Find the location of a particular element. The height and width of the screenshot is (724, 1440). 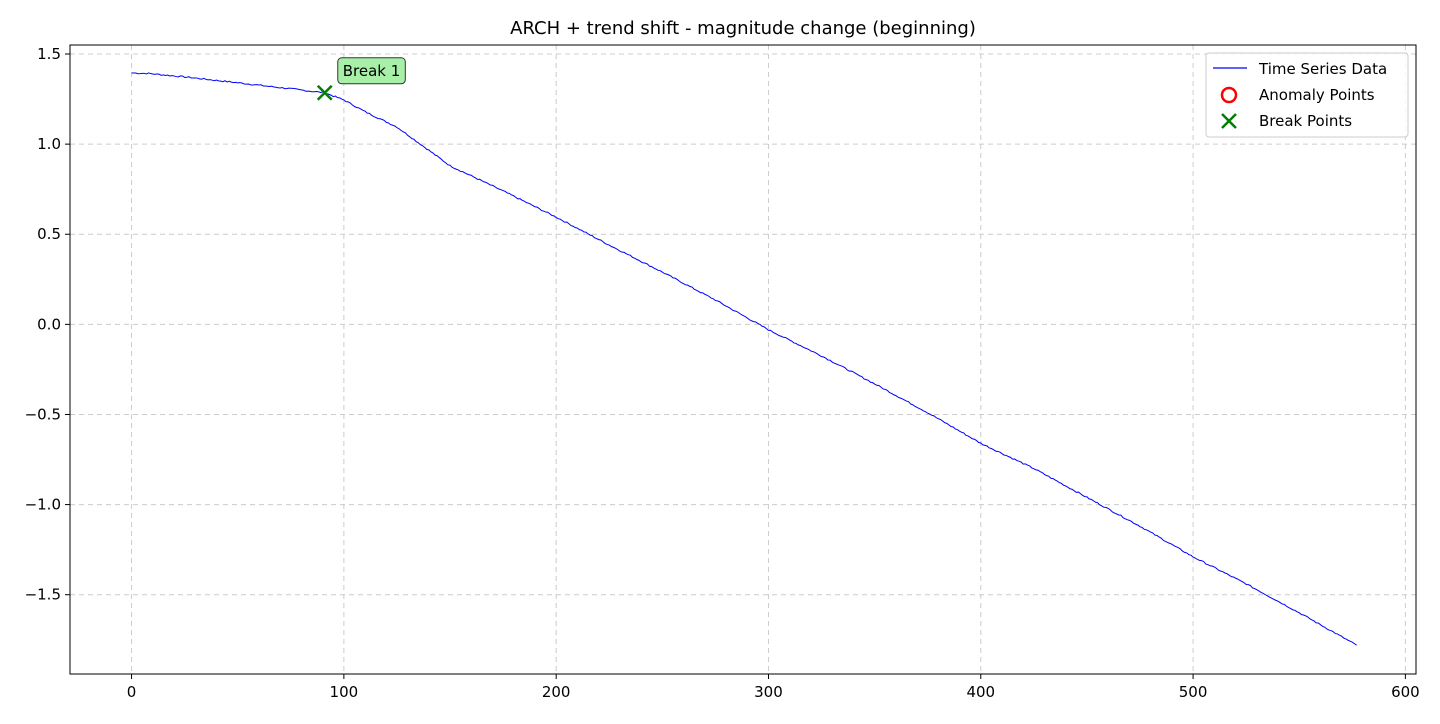

marker-layer is located at coordinates (324, 92).